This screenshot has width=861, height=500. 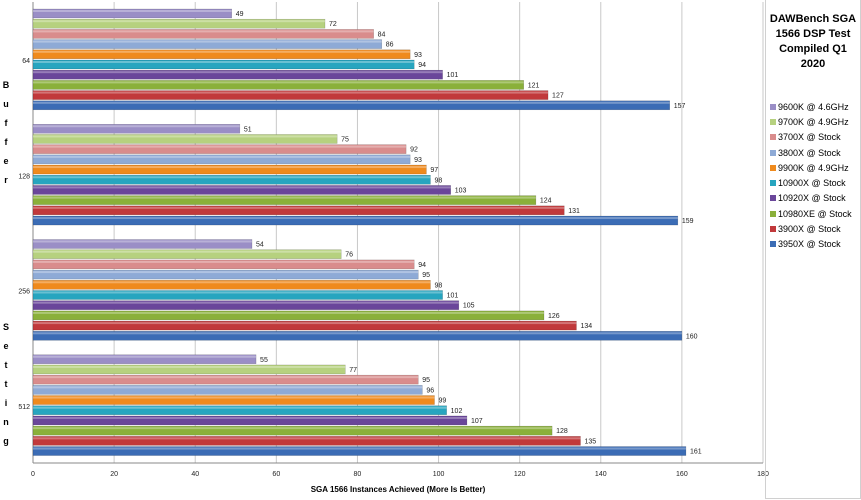 I want to click on data-label: 97, so click(x=434, y=170).